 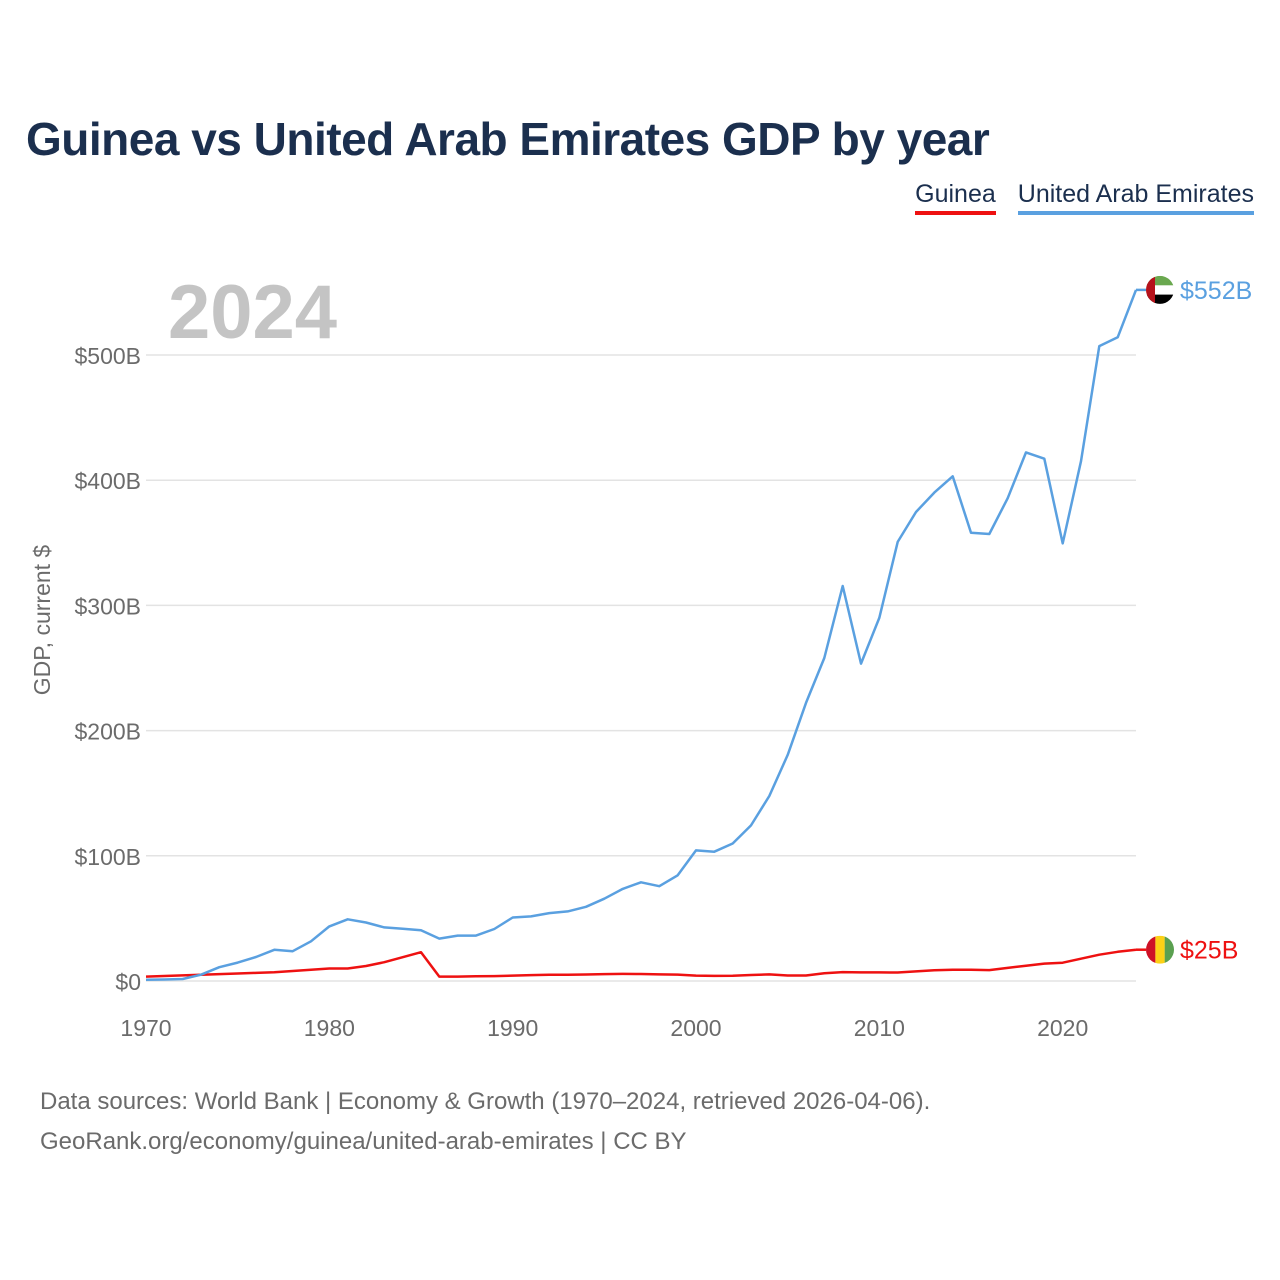 I want to click on legend-item-guinea: Guinea, so click(x=955, y=197).